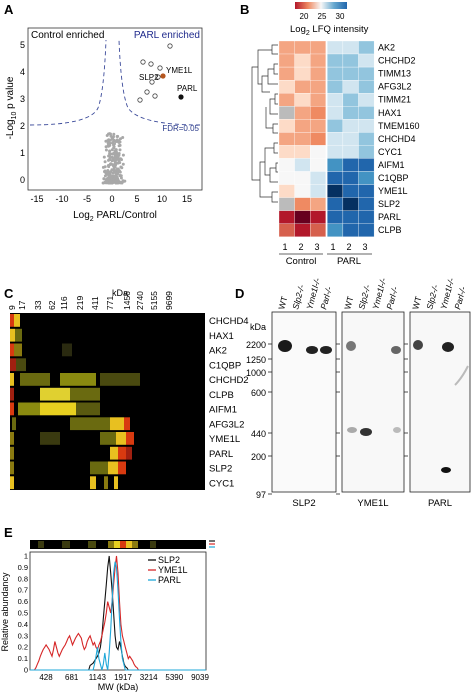 This screenshot has height=699, width=474. Describe the element at coordinates (127, 300) in the screenshot. I see `complexome-tick: 1456` at that location.